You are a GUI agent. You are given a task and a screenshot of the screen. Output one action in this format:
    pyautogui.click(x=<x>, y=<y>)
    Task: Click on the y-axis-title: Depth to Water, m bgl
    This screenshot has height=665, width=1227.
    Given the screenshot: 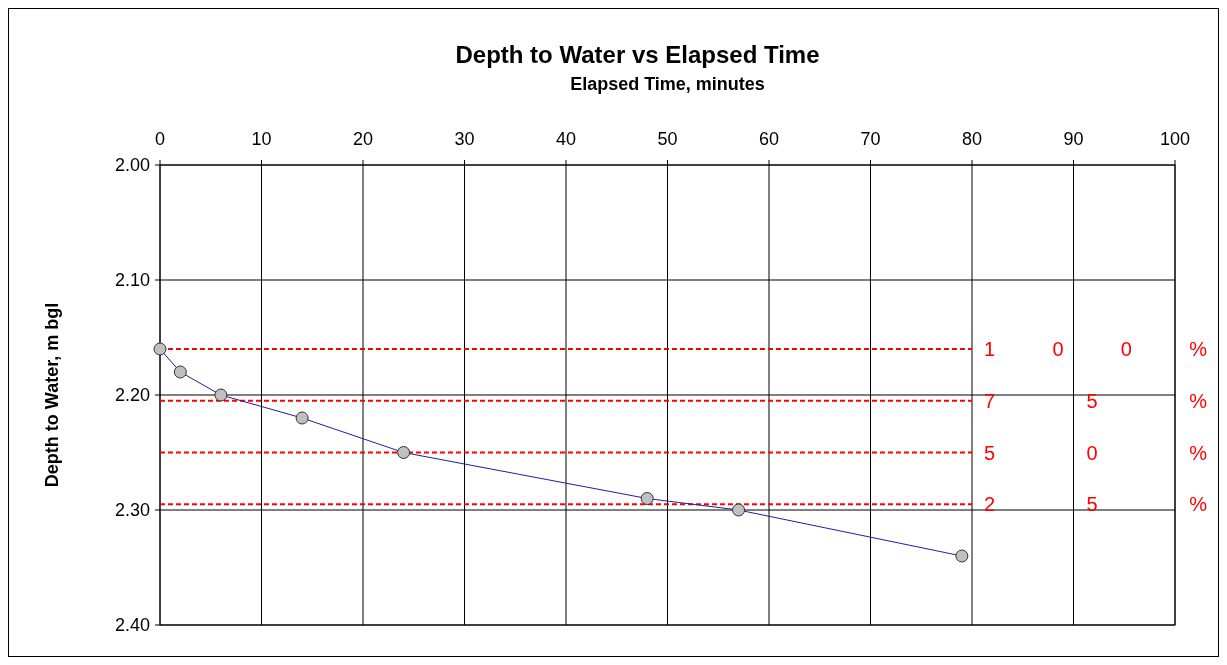 What is the action you would take?
    pyautogui.click(x=52, y=395)
    